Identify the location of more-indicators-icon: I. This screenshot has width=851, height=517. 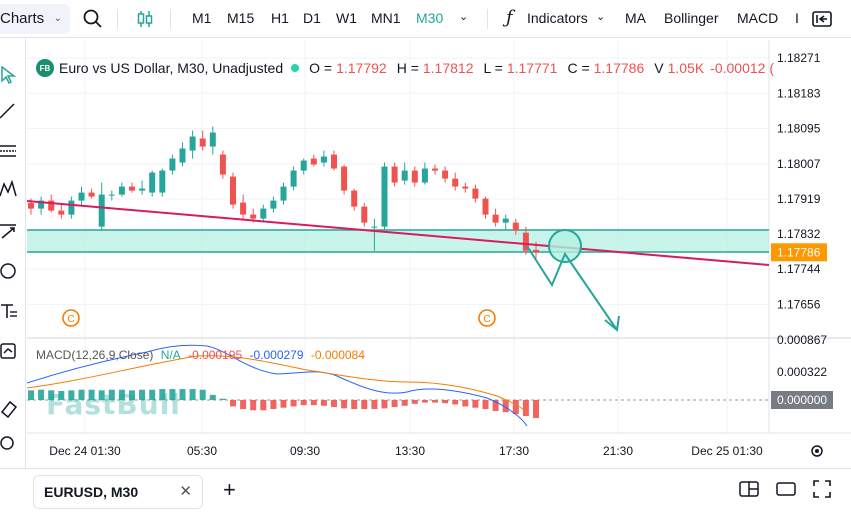
(797, 18).